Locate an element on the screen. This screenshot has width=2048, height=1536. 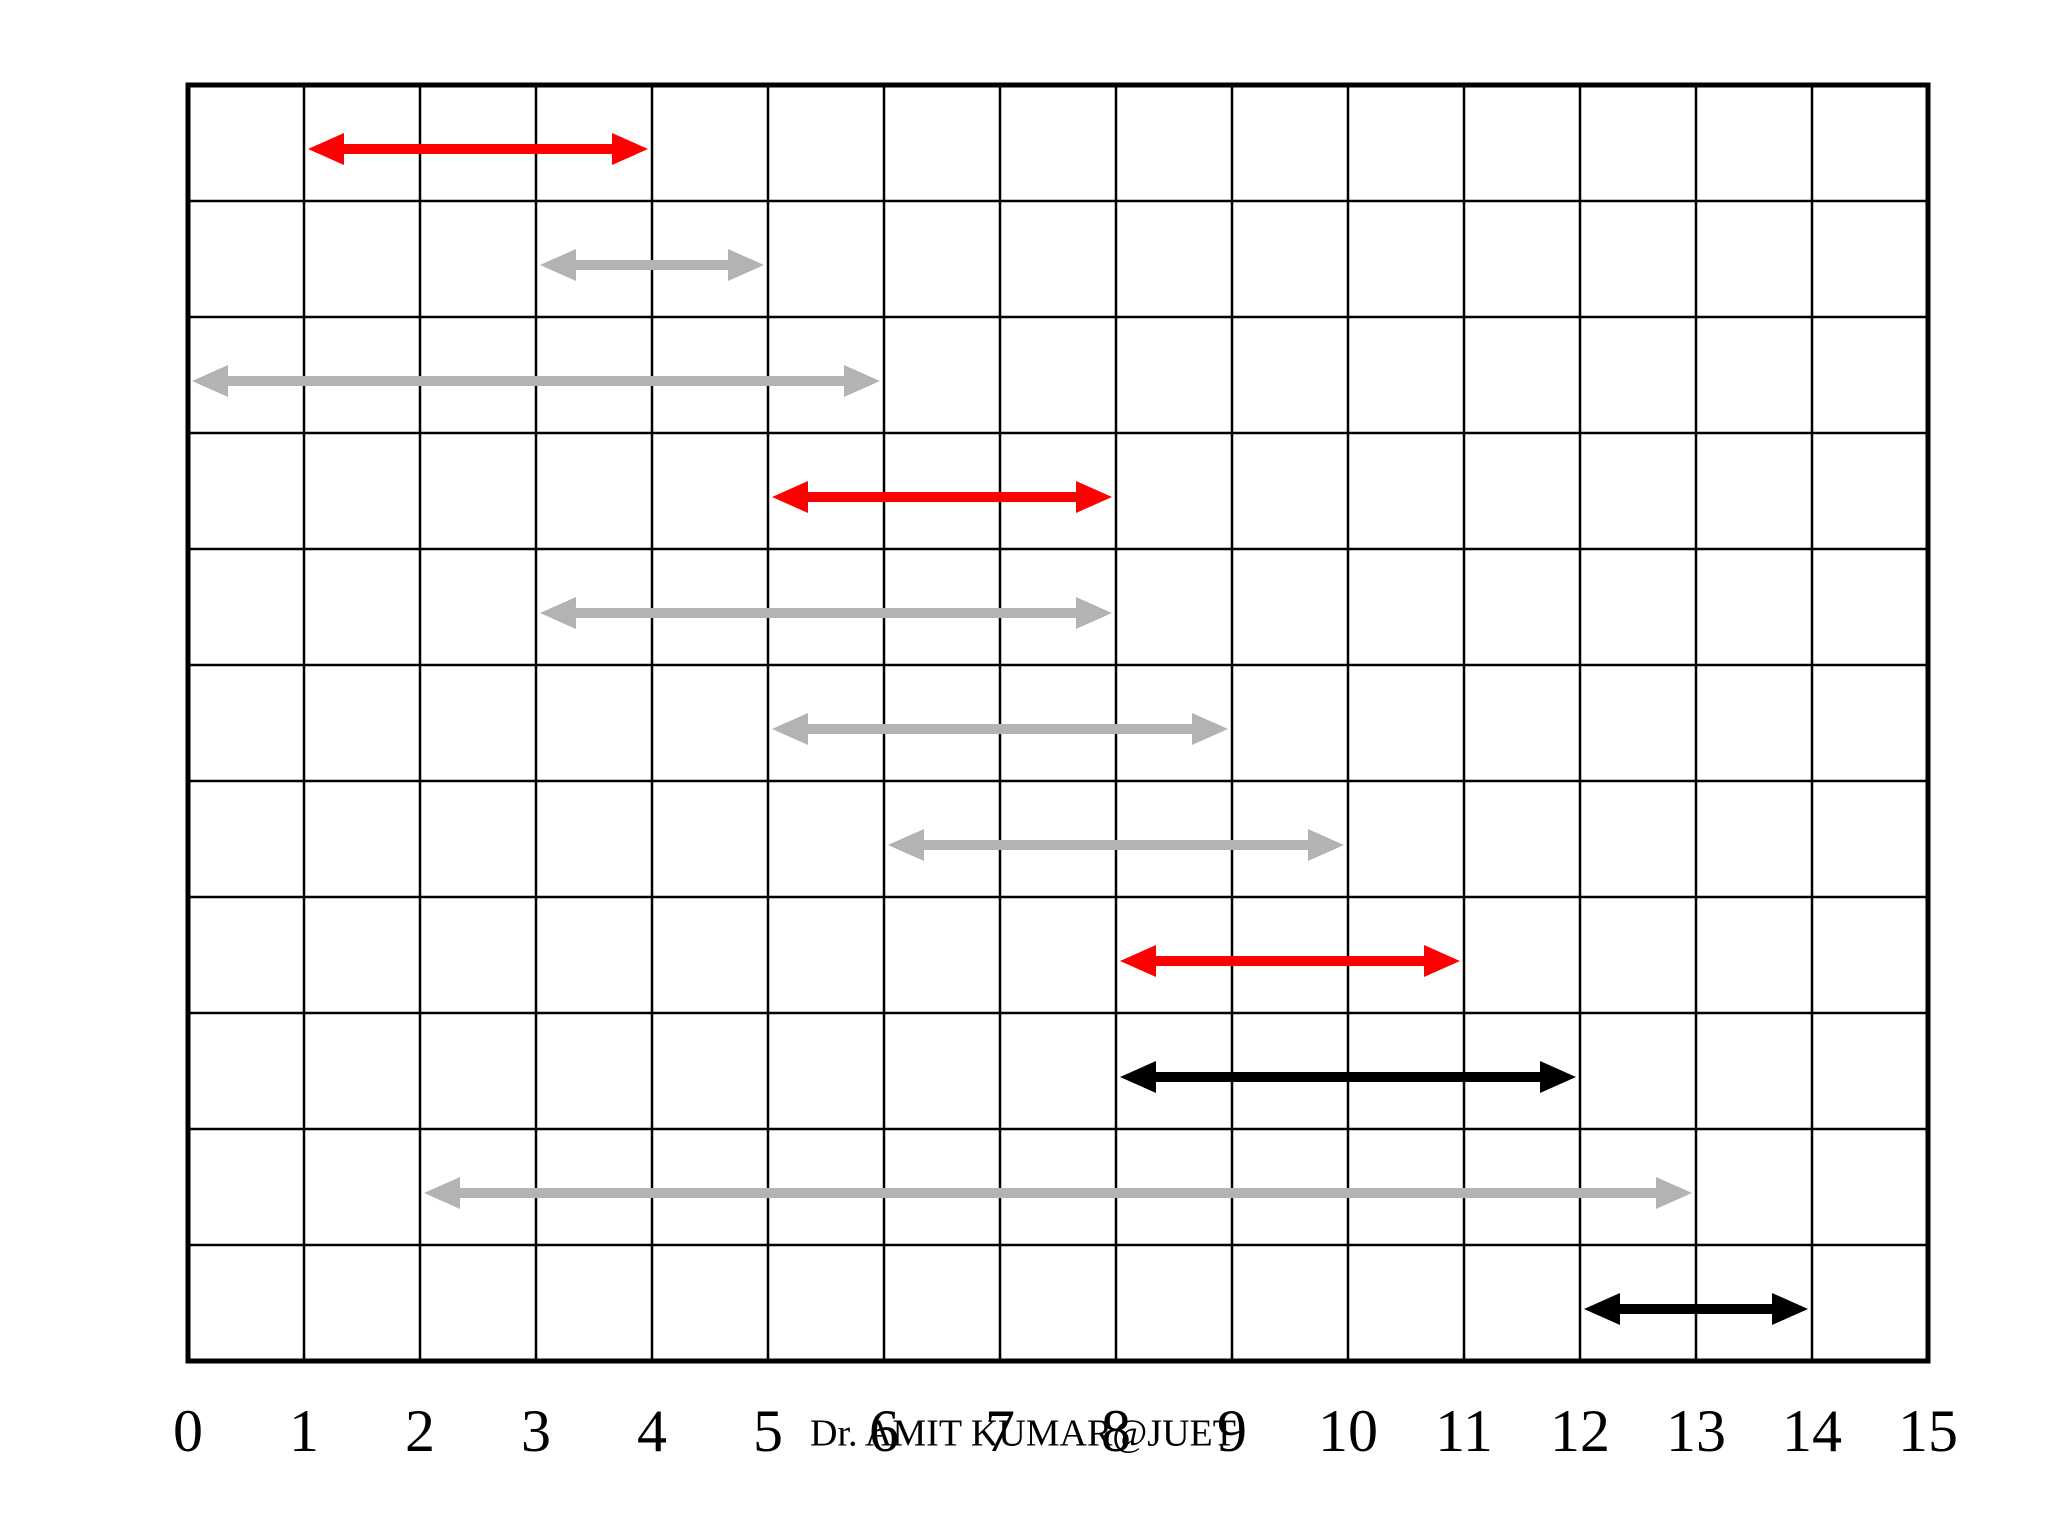
x-tick-label: 10 is located at coordinates (1348, 1431).